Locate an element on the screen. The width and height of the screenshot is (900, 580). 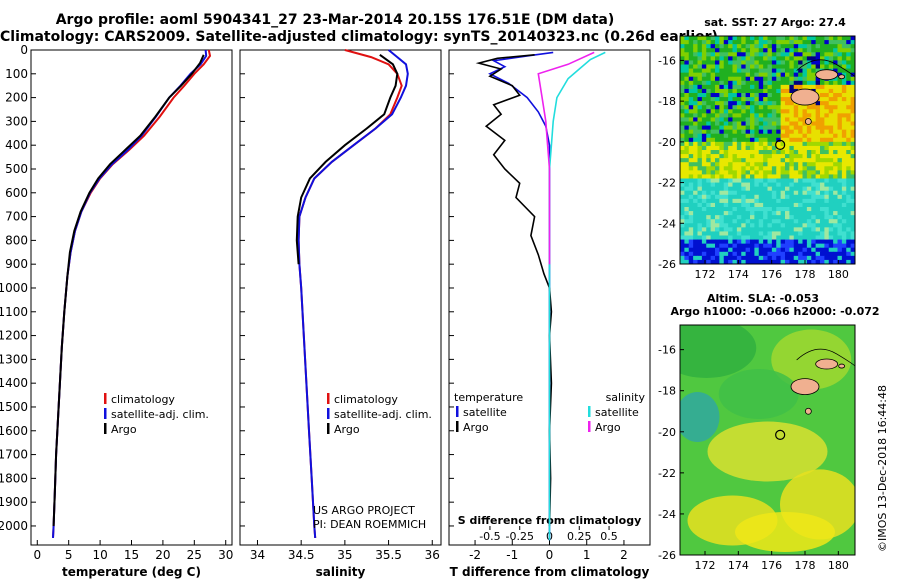
sla-blob is located at coordinates (785, 532).